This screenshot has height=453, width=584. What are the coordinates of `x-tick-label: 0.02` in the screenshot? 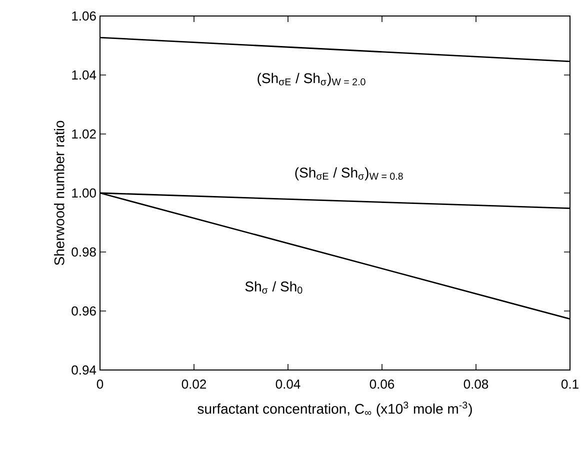 It's located at (194, 384).